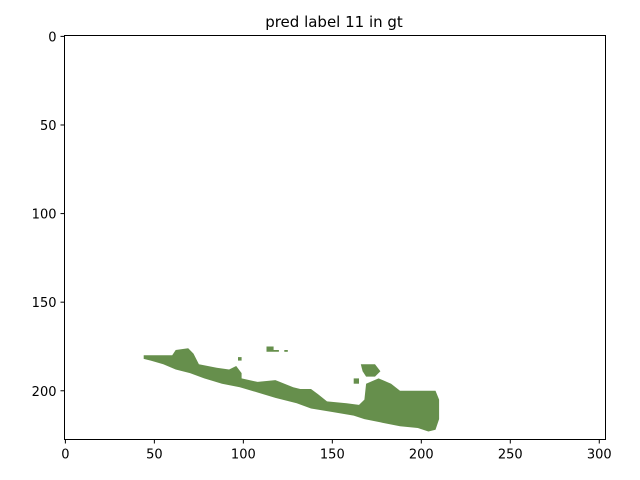 The width and height of the screenshot is (640, 480). What do you see at coordinates (370, 370) in the screenshot?
I see `mask-region-upper-lobe` at bounding box center [370, 370].